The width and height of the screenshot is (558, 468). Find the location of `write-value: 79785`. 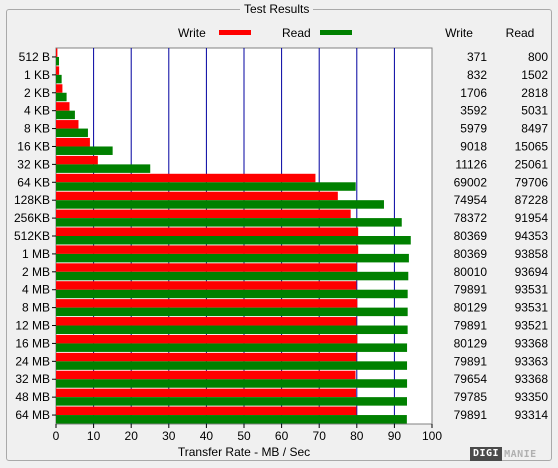

write-value: 79785 is located at coordinates (471, 397).